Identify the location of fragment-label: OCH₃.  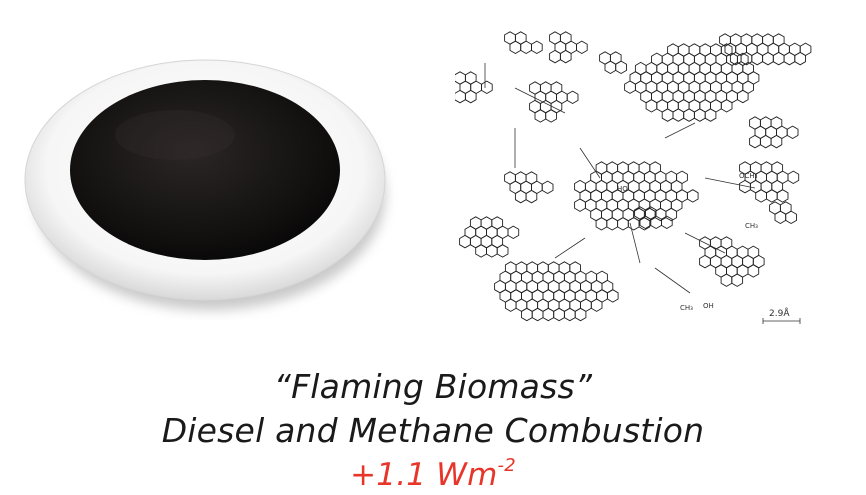
(748, 176).